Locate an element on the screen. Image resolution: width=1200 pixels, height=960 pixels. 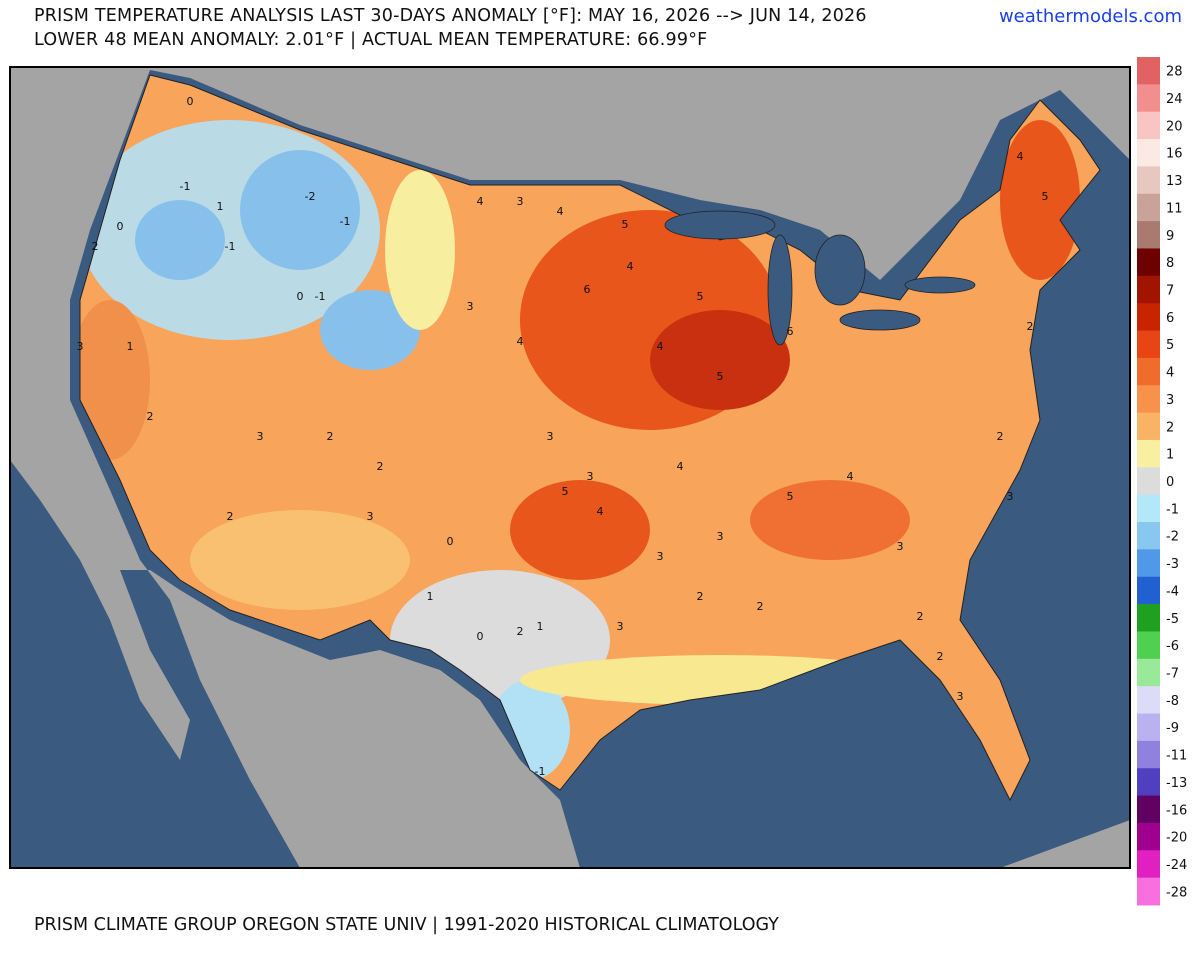
legend-label: 16 is located at coordinates (1174, 154).